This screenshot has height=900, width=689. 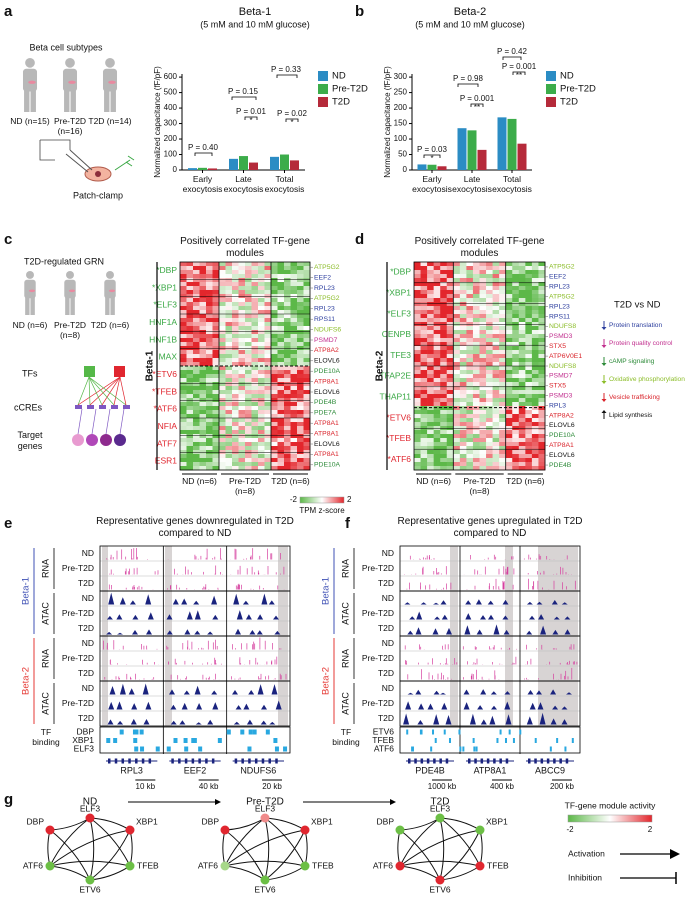 What do you see at coordinates (263, 761) in the screenshot?
I see `exon` at bounding box center [263, 761].